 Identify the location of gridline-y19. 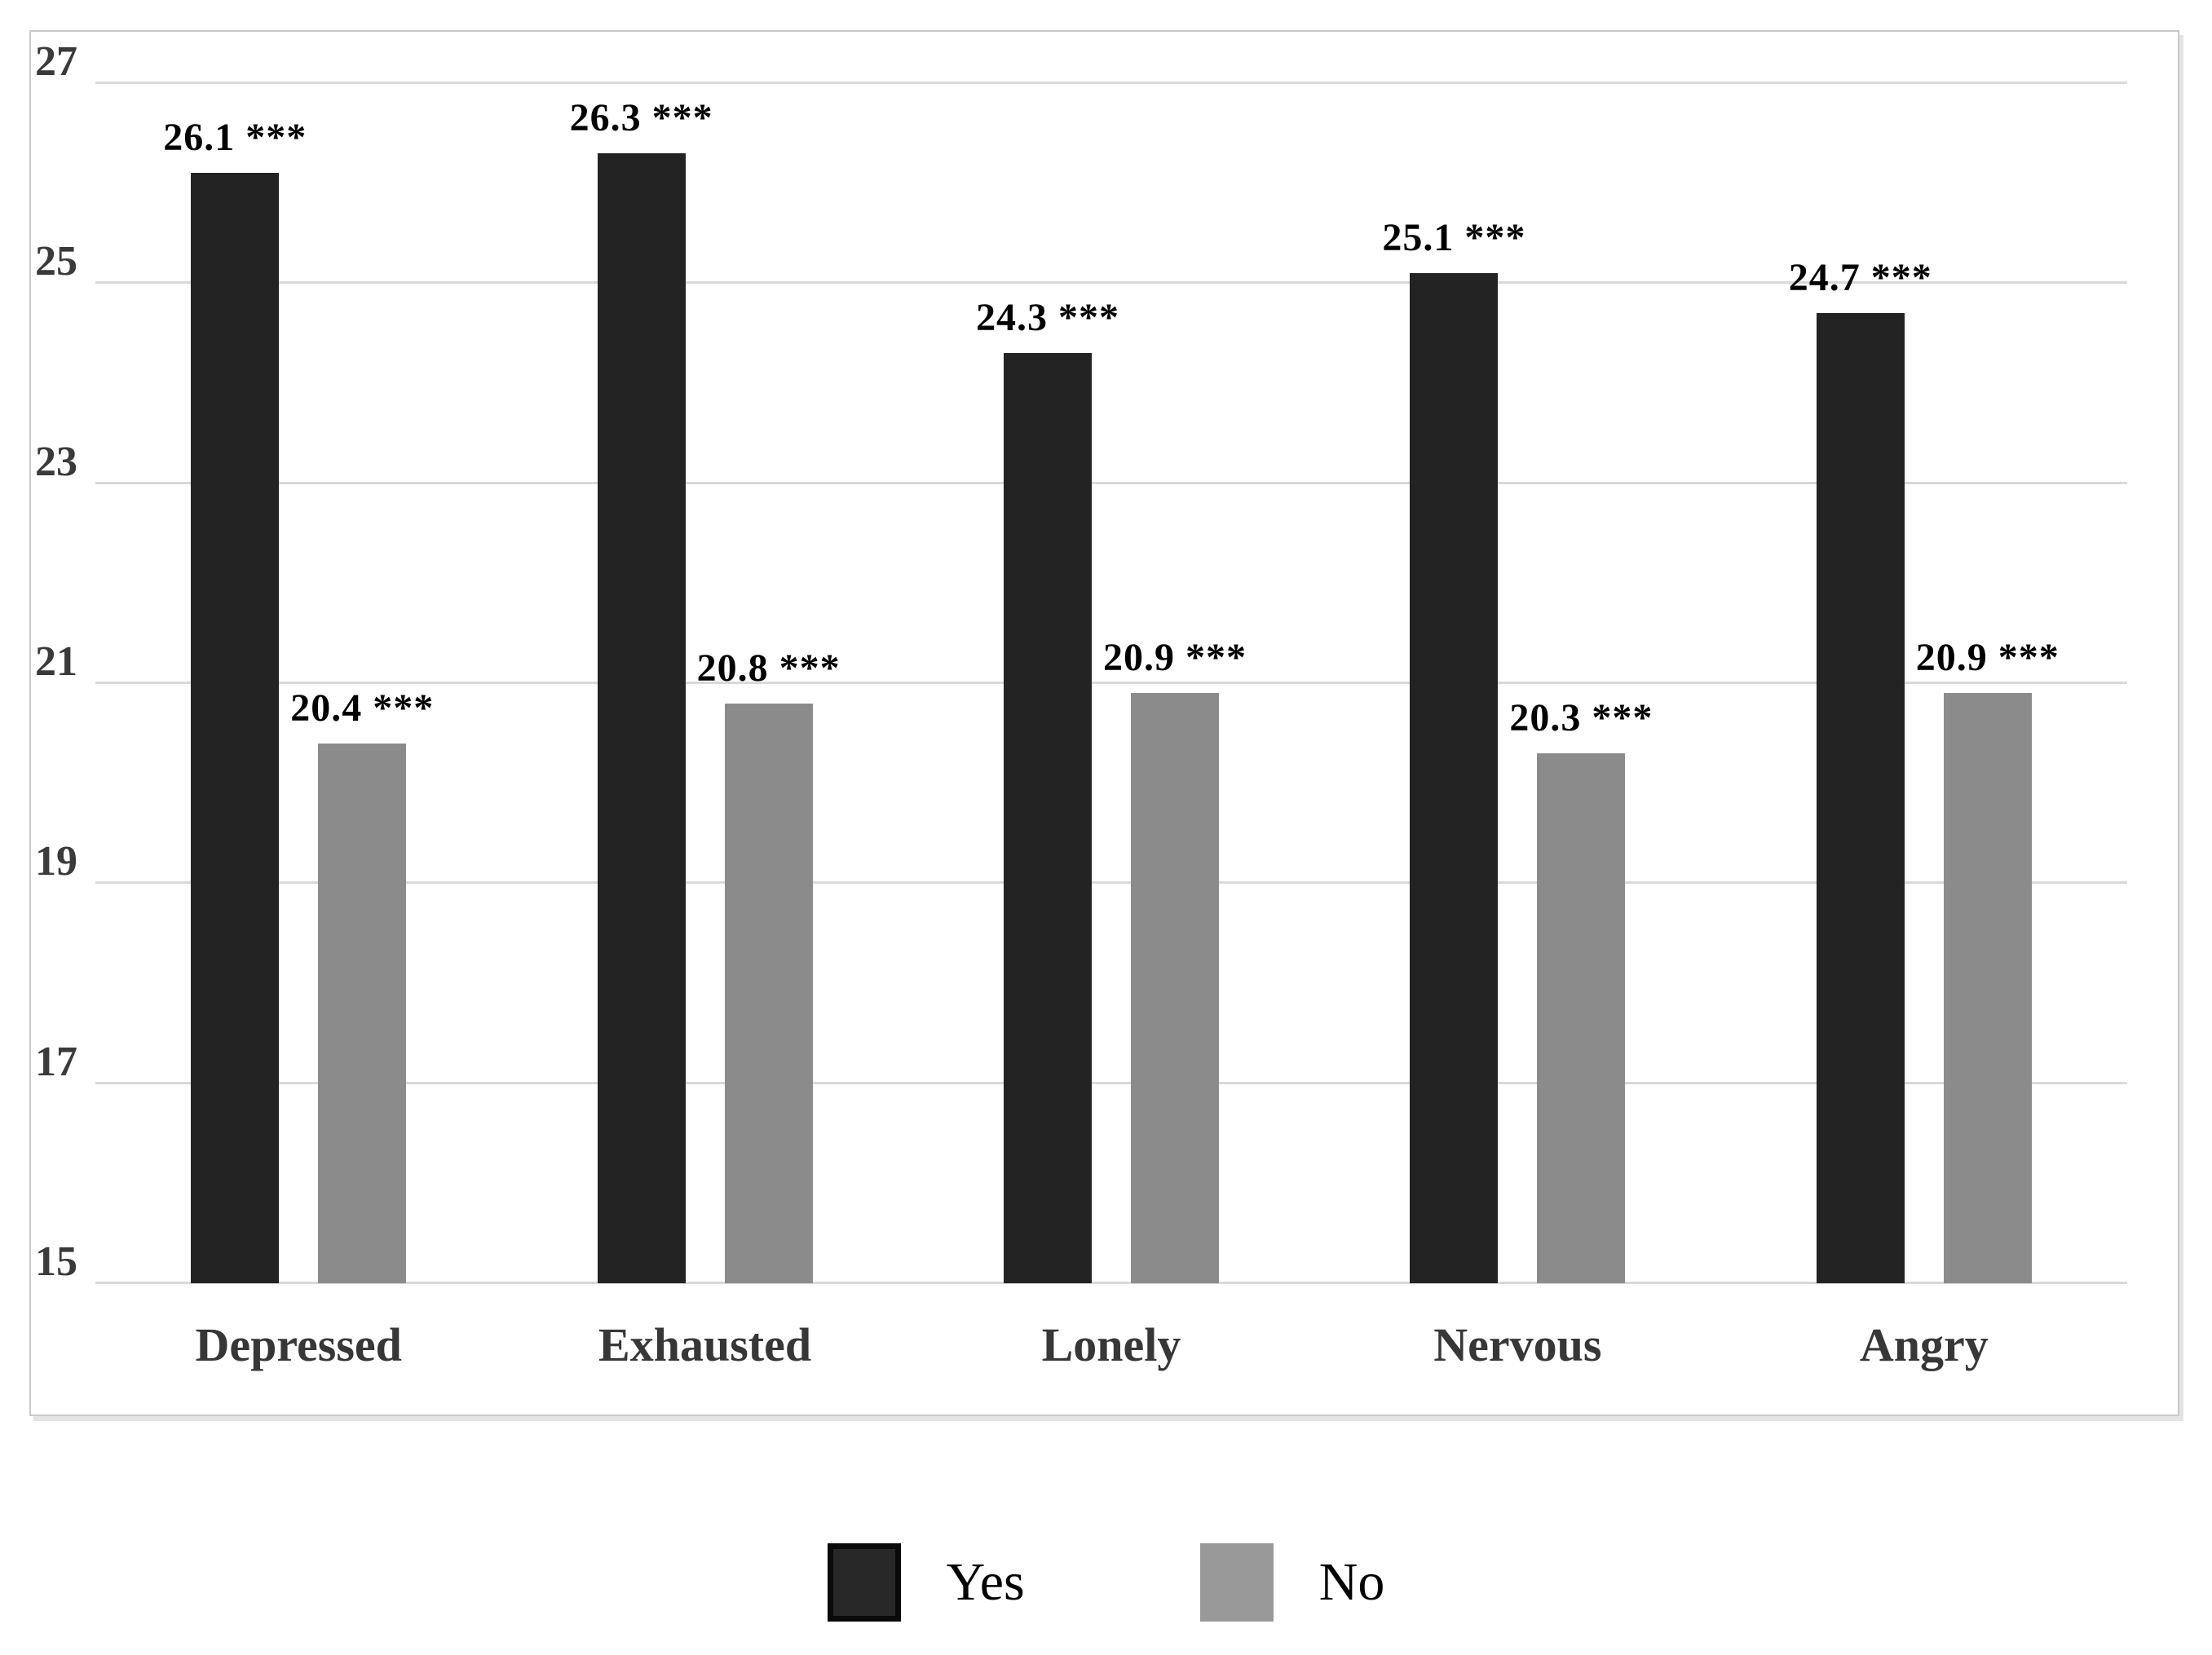
(1111, 883).